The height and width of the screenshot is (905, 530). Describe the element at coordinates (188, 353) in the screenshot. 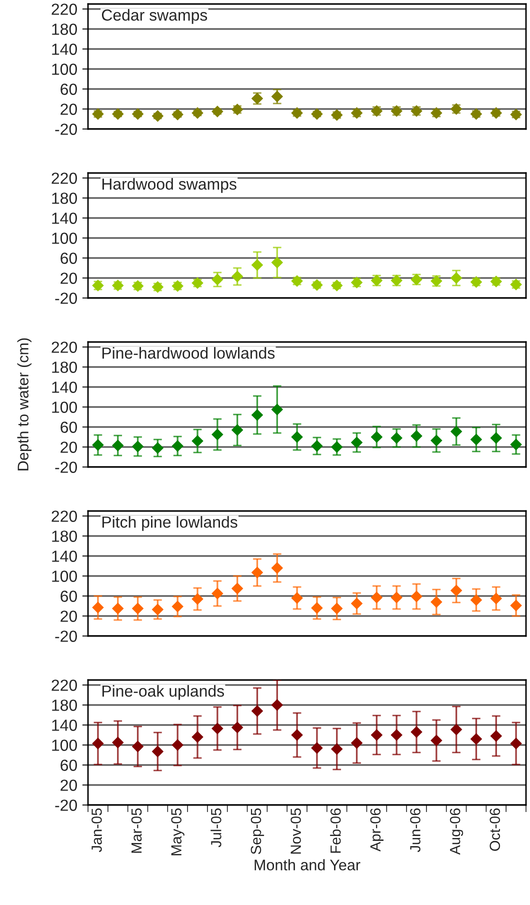

I see `chart-title: Pine-hardwood lowlands` at that location.